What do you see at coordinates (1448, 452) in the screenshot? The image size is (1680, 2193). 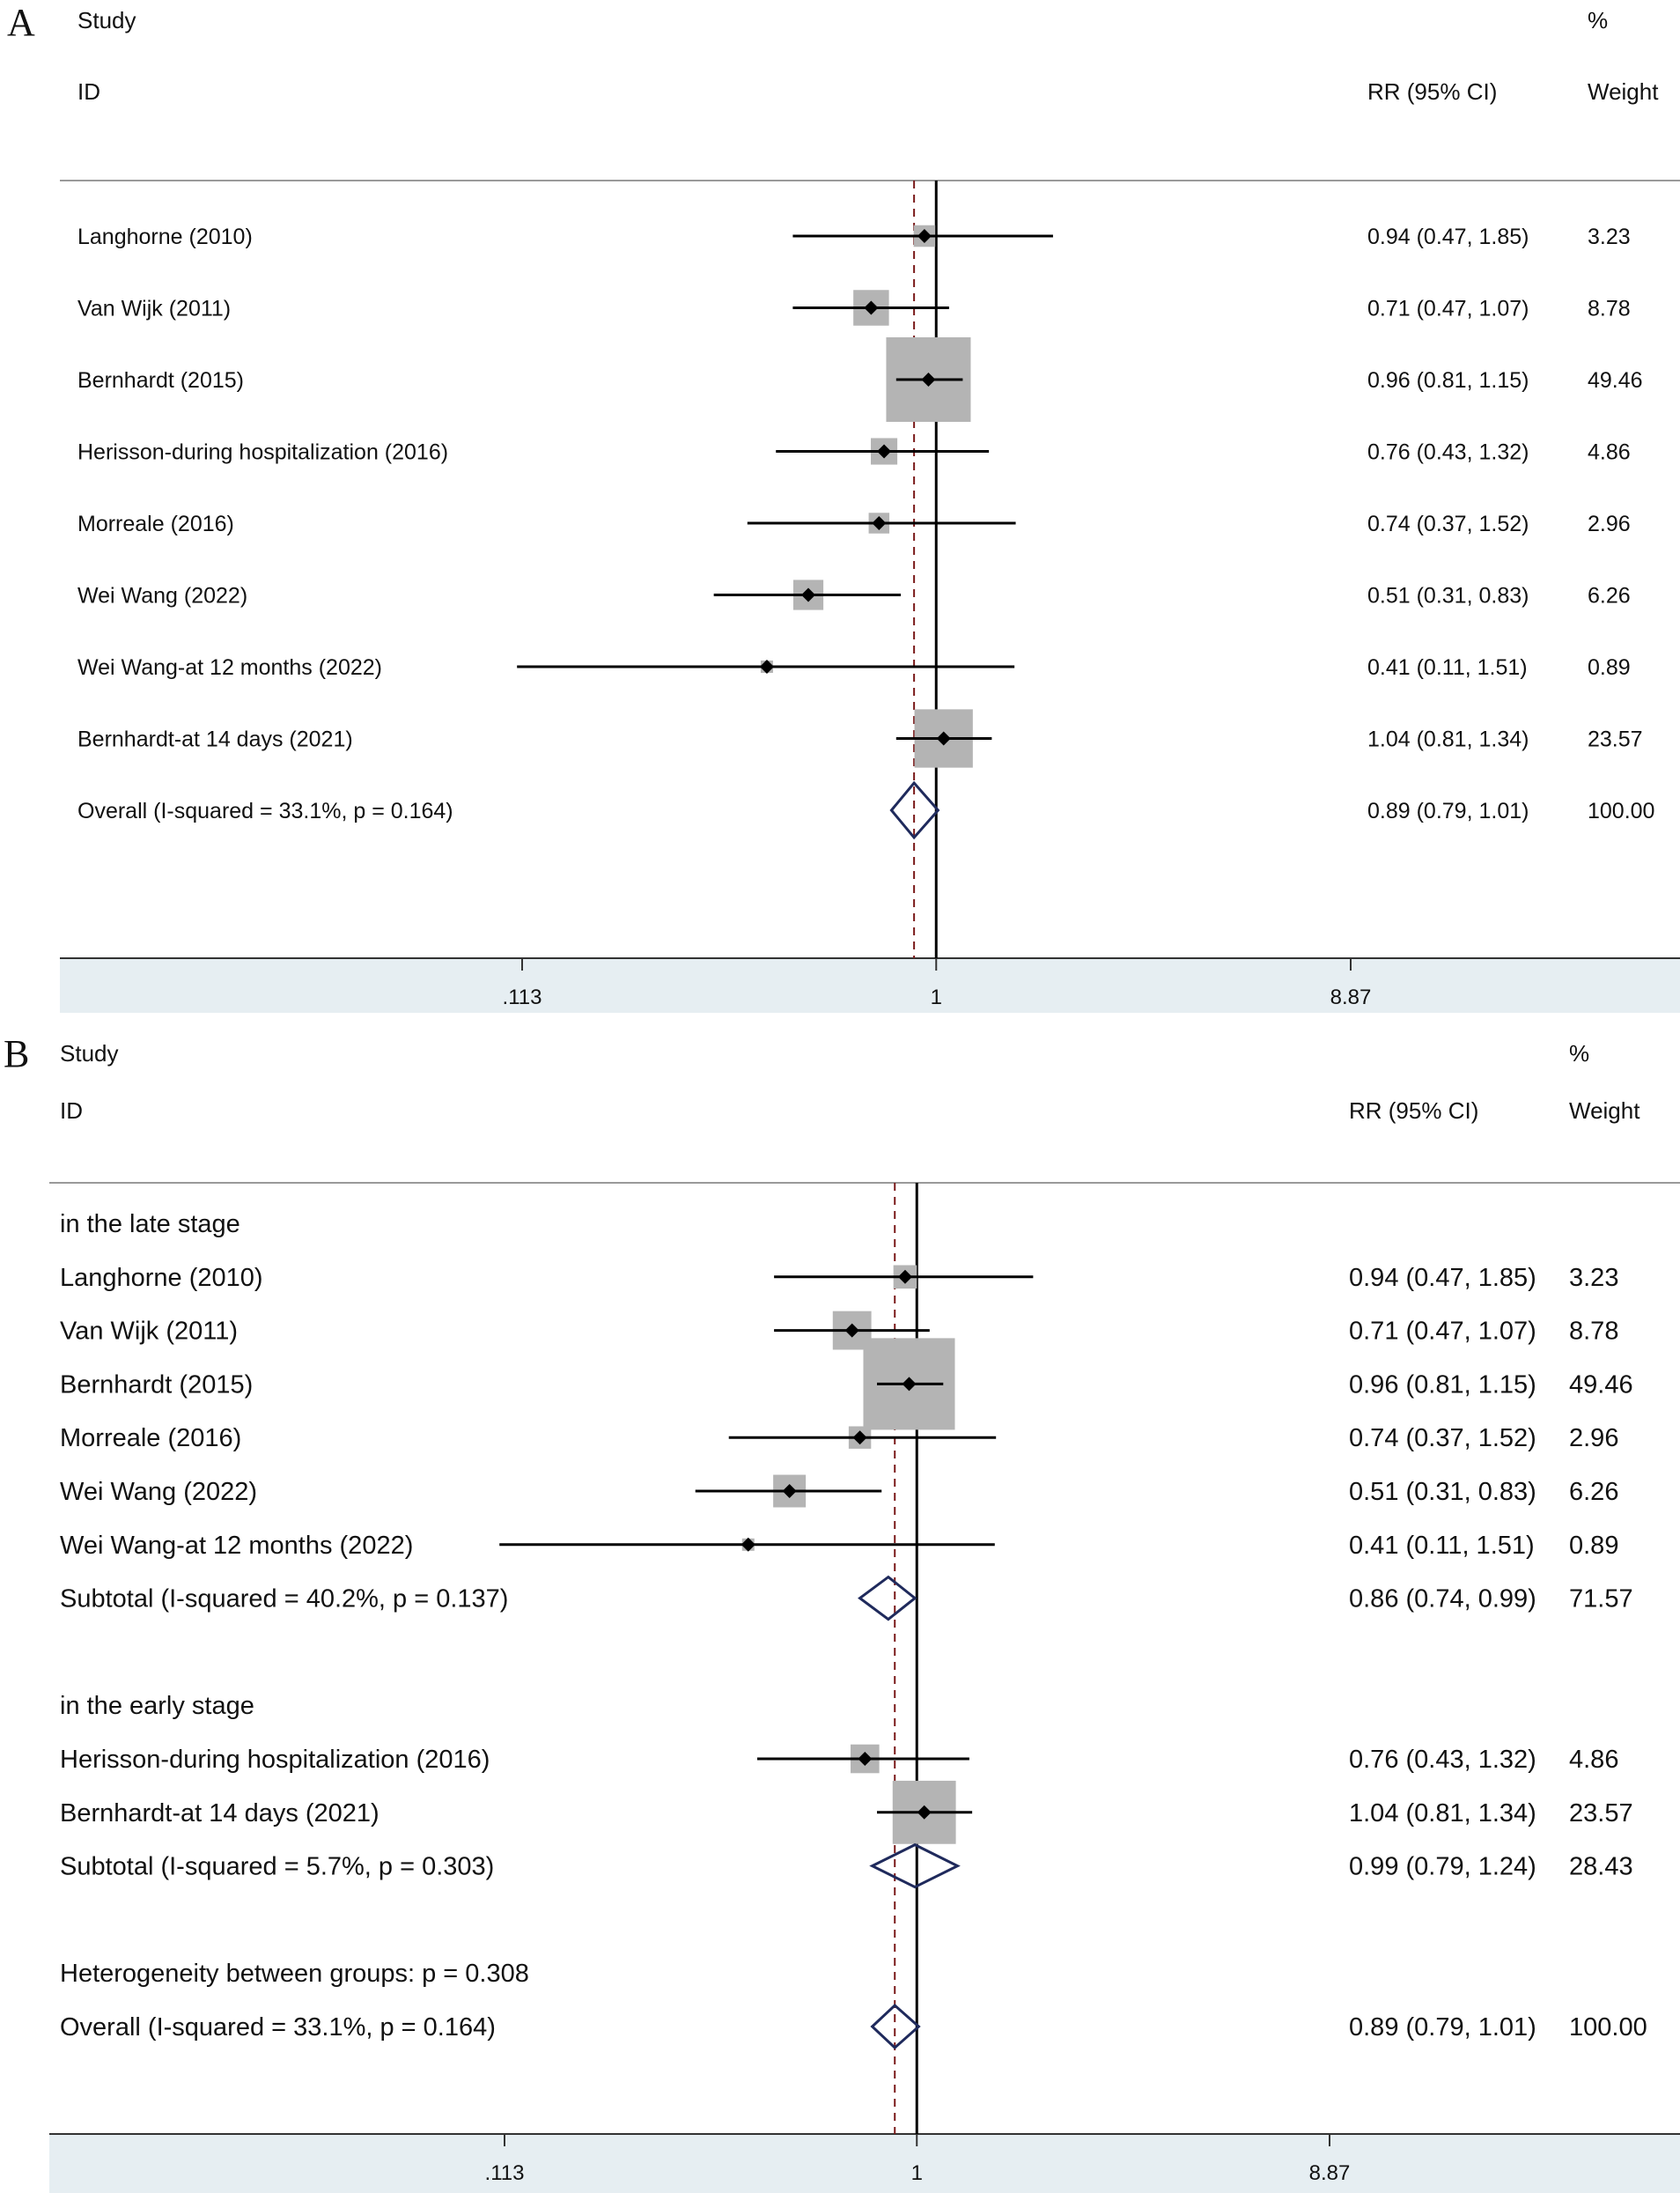 I see `rr-ci-value: 0.76 (0.43, 1.32)` at bounding box center [1448, 452].